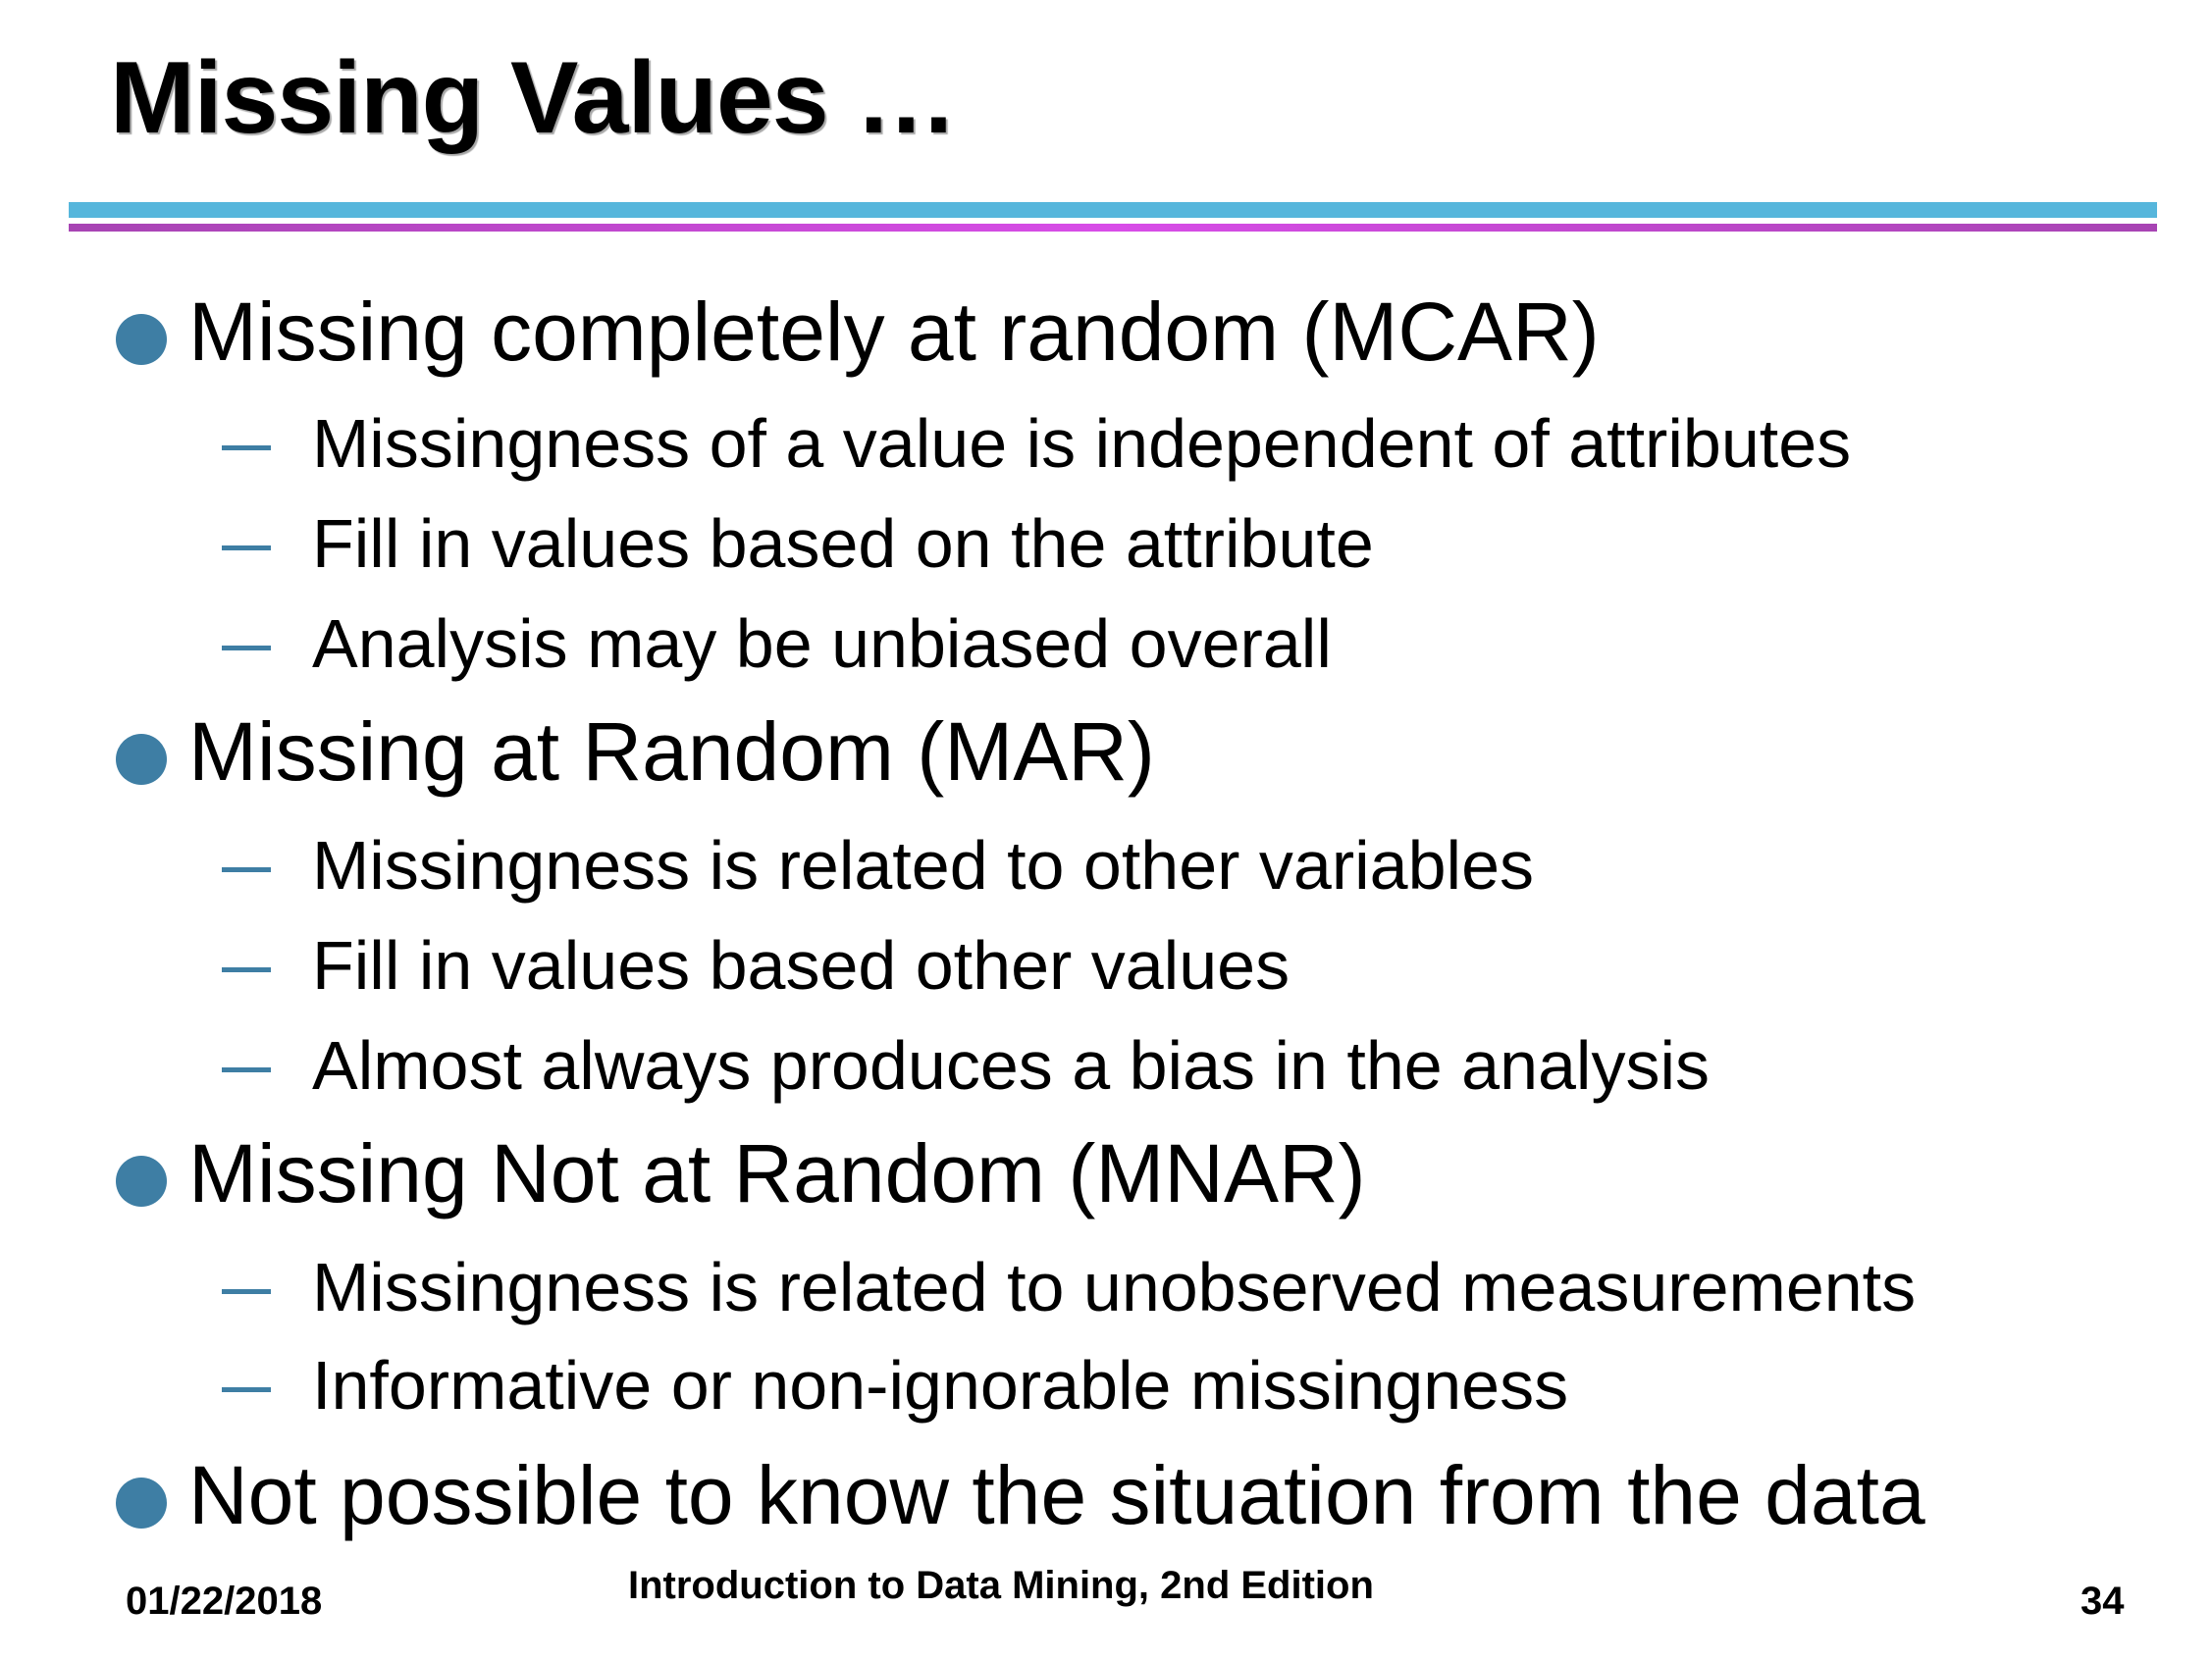 This screenshot has height=1660, width=2212. What do you see at coordinates (1113, 221) in the screenshot?
I see `title-rule-gap` at bounding box center [1113, 221].